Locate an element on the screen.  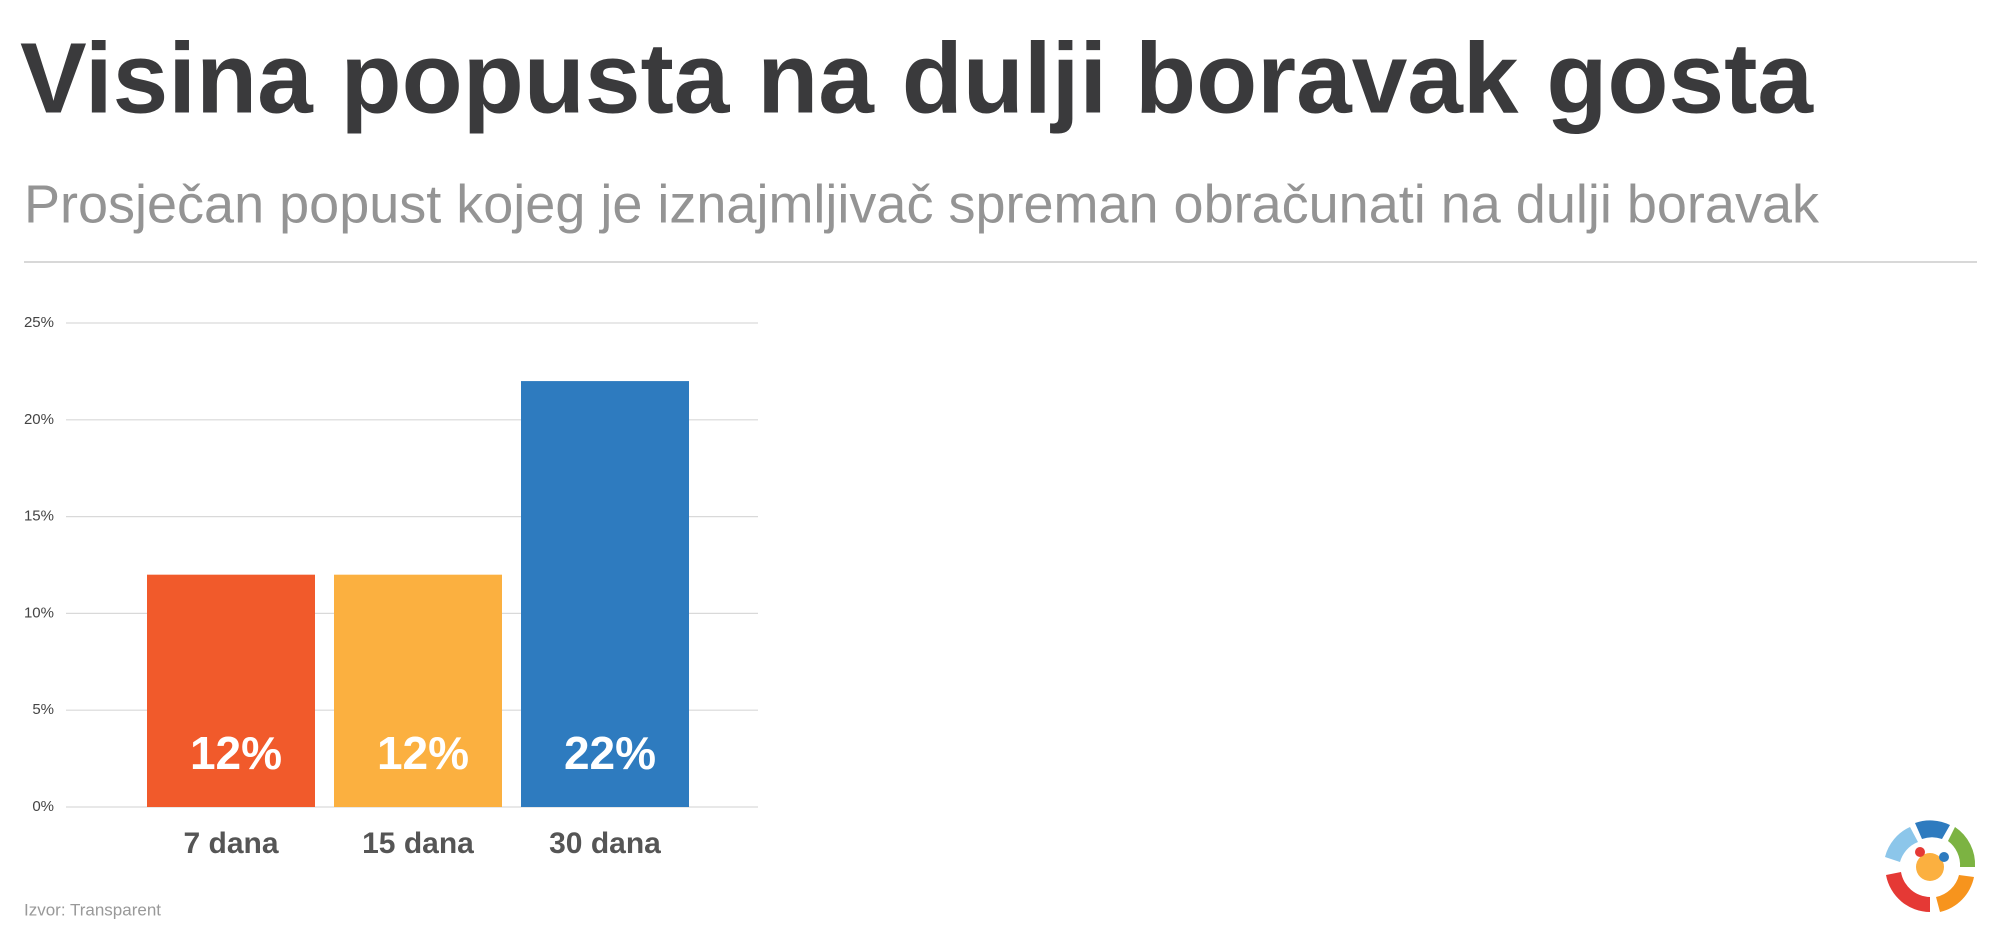
x-tick-label: 7 dana is located at coordinates (230, 843).